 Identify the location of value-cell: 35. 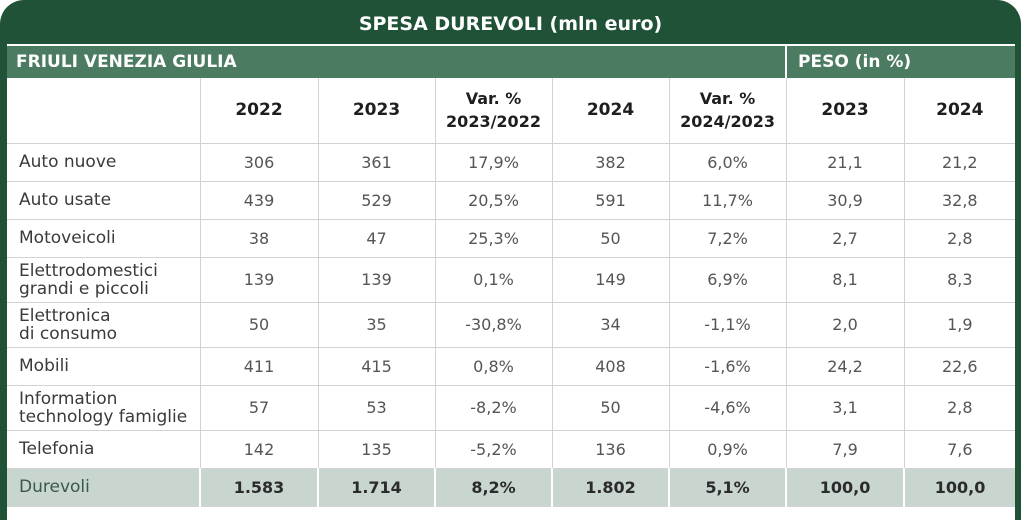
(376, 324).